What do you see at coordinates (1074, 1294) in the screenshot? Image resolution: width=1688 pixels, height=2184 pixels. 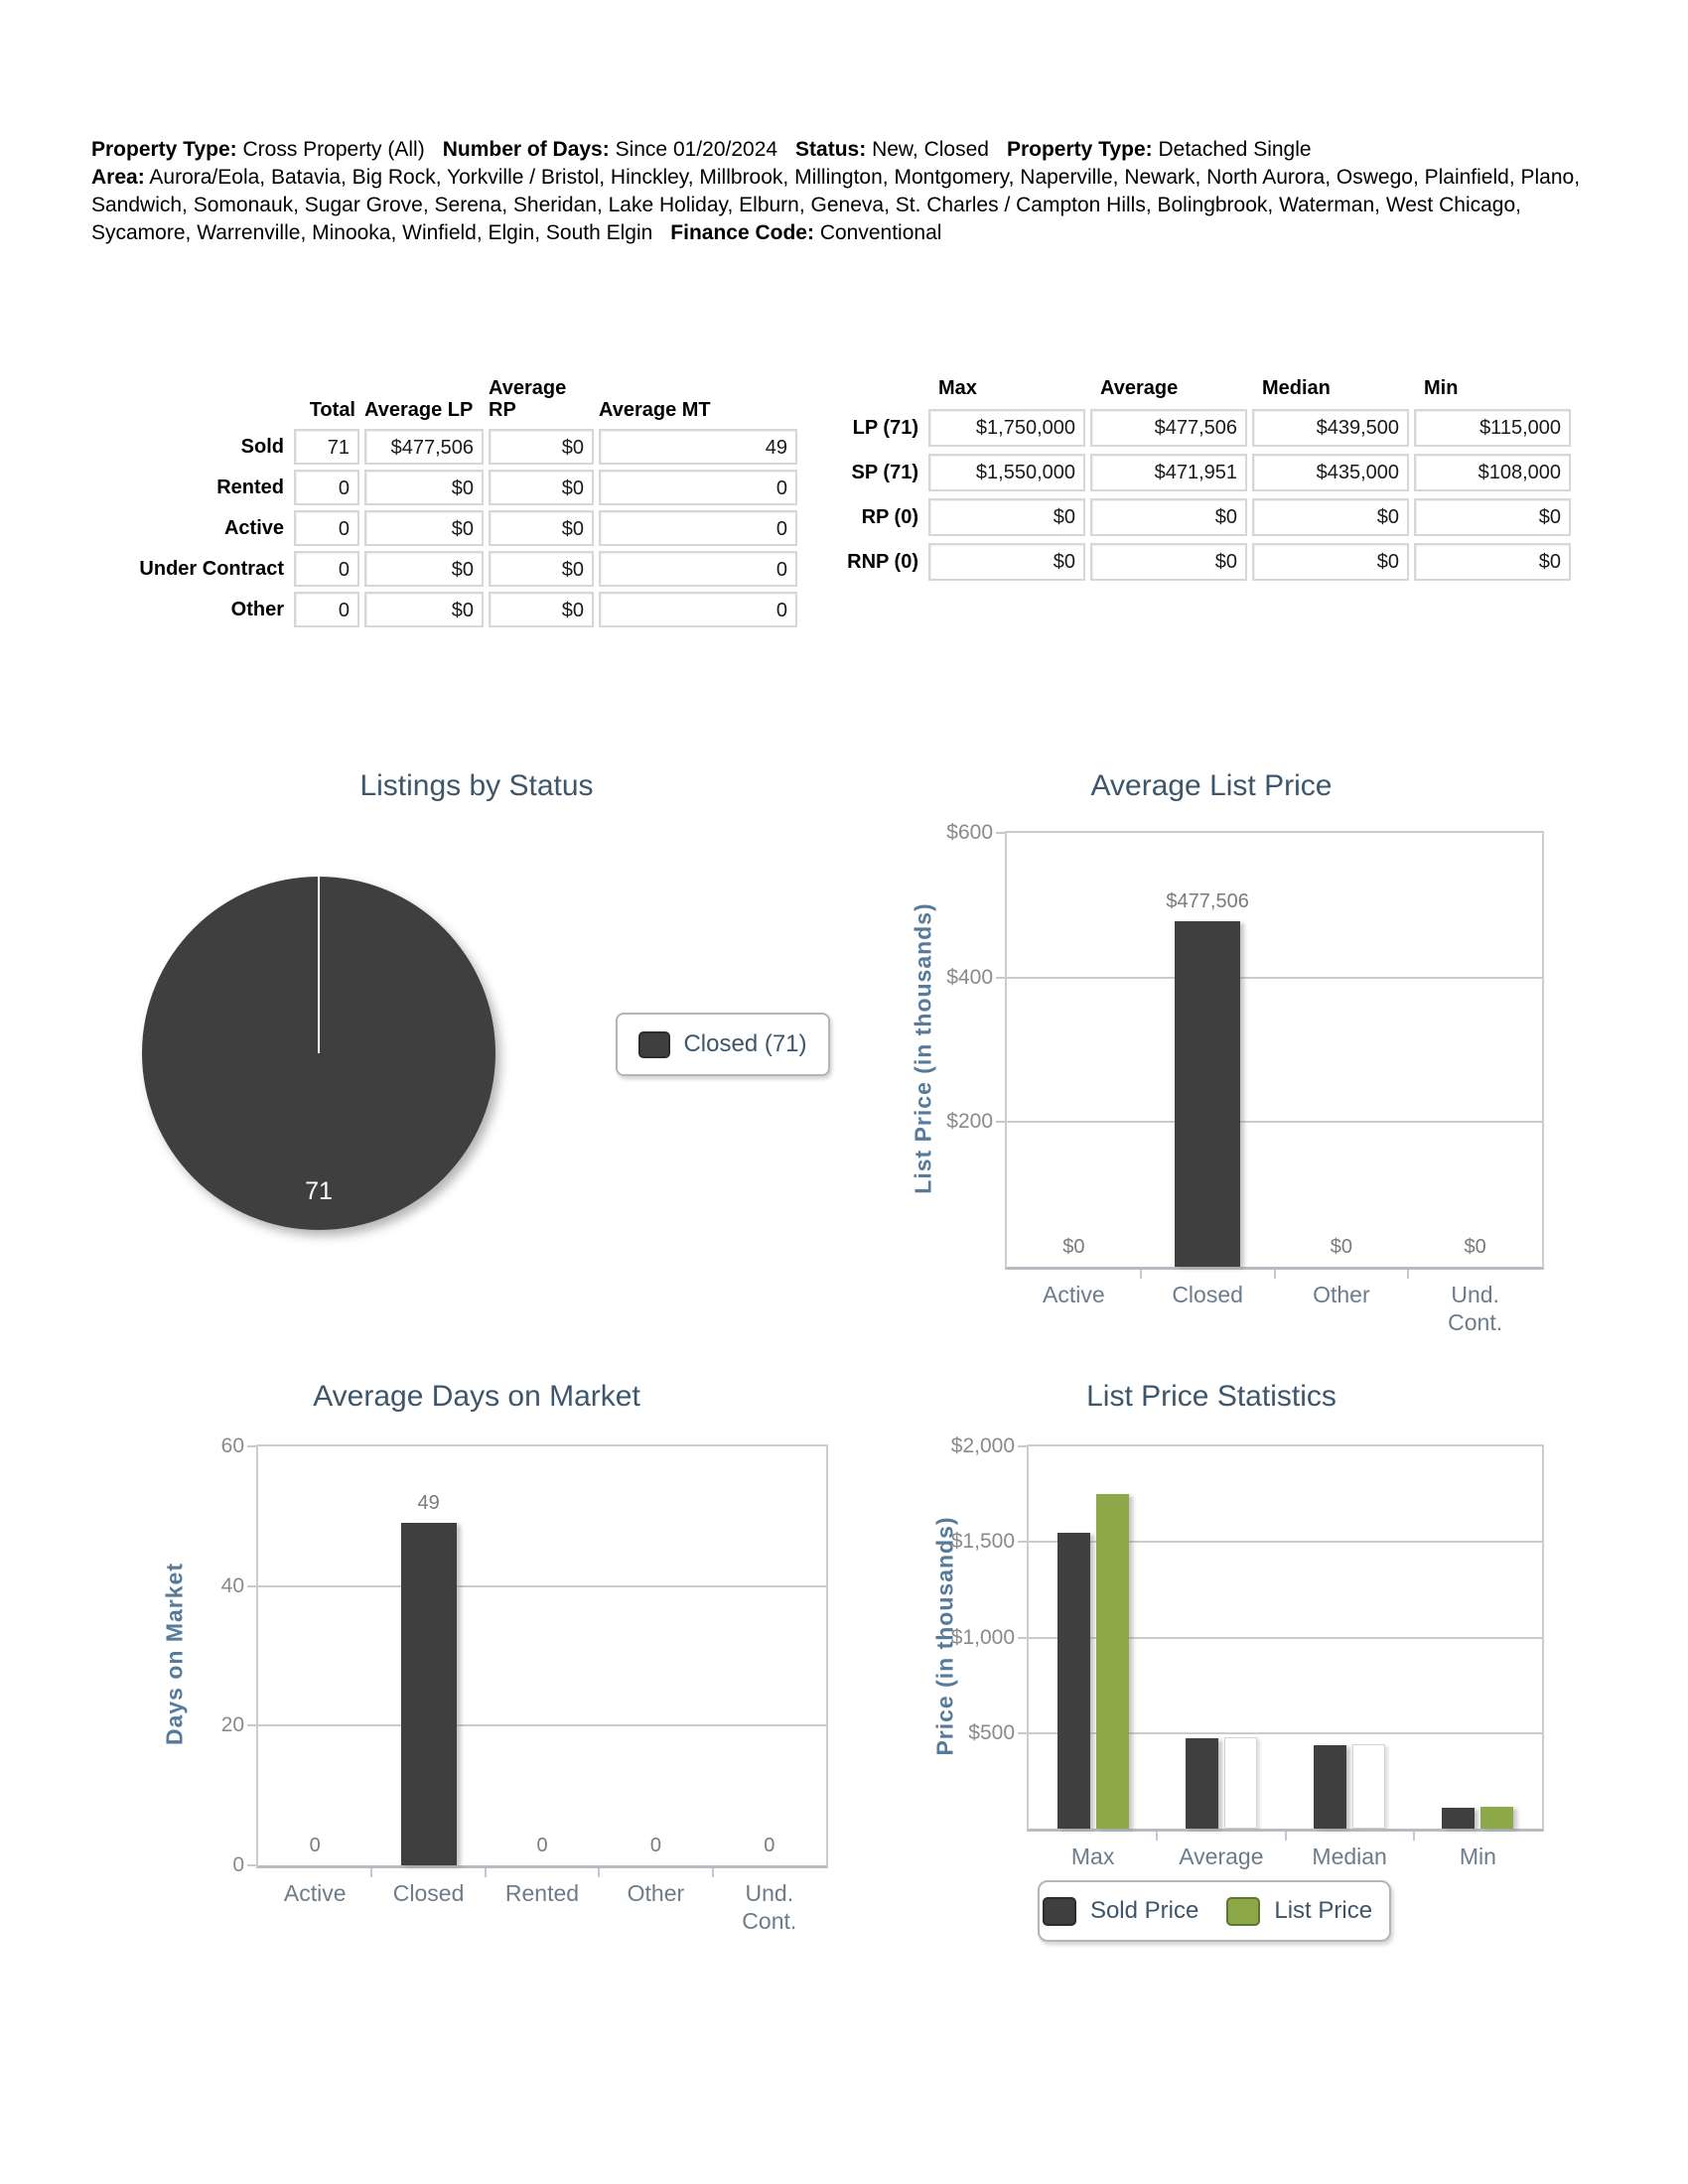 I see `x-label-active: Active` at bounding box center [1074, 1294].